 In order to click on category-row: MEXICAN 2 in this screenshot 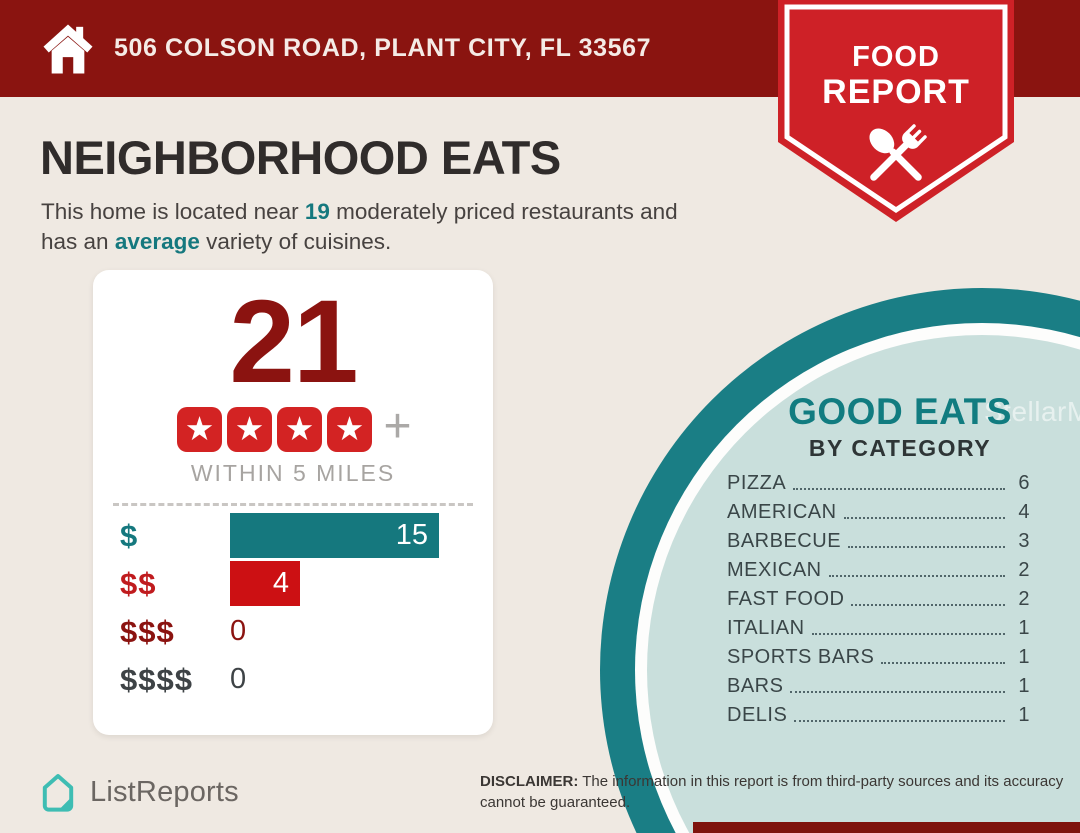, I will do `click(878, 567)`.